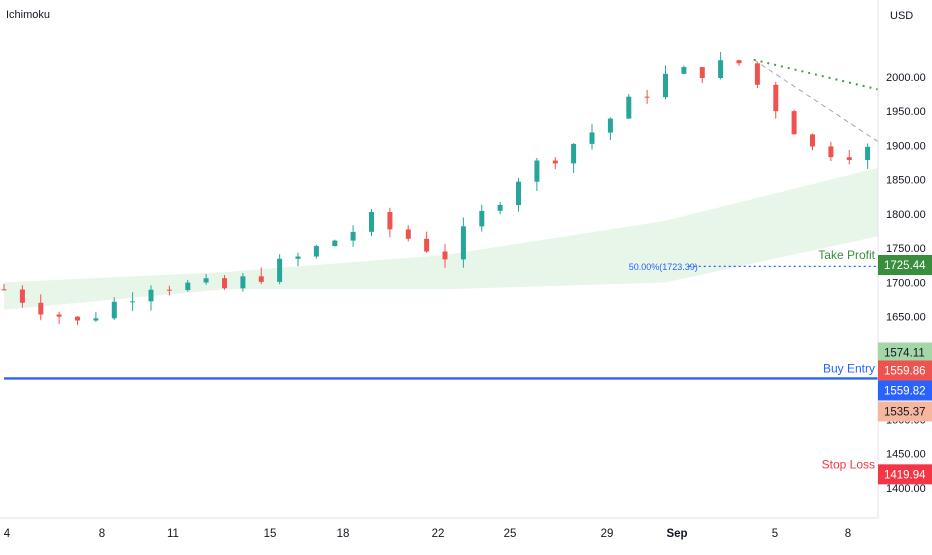  I want to click on price-badge-text: 1535.37, so click(905, 412).